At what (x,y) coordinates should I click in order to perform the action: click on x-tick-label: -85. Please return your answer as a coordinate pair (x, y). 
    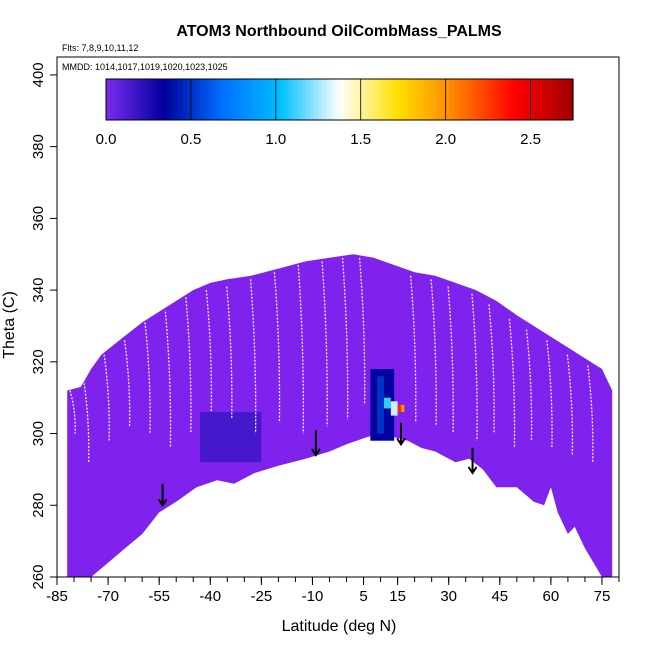
    Looking at the image, I should click on (57, 596).